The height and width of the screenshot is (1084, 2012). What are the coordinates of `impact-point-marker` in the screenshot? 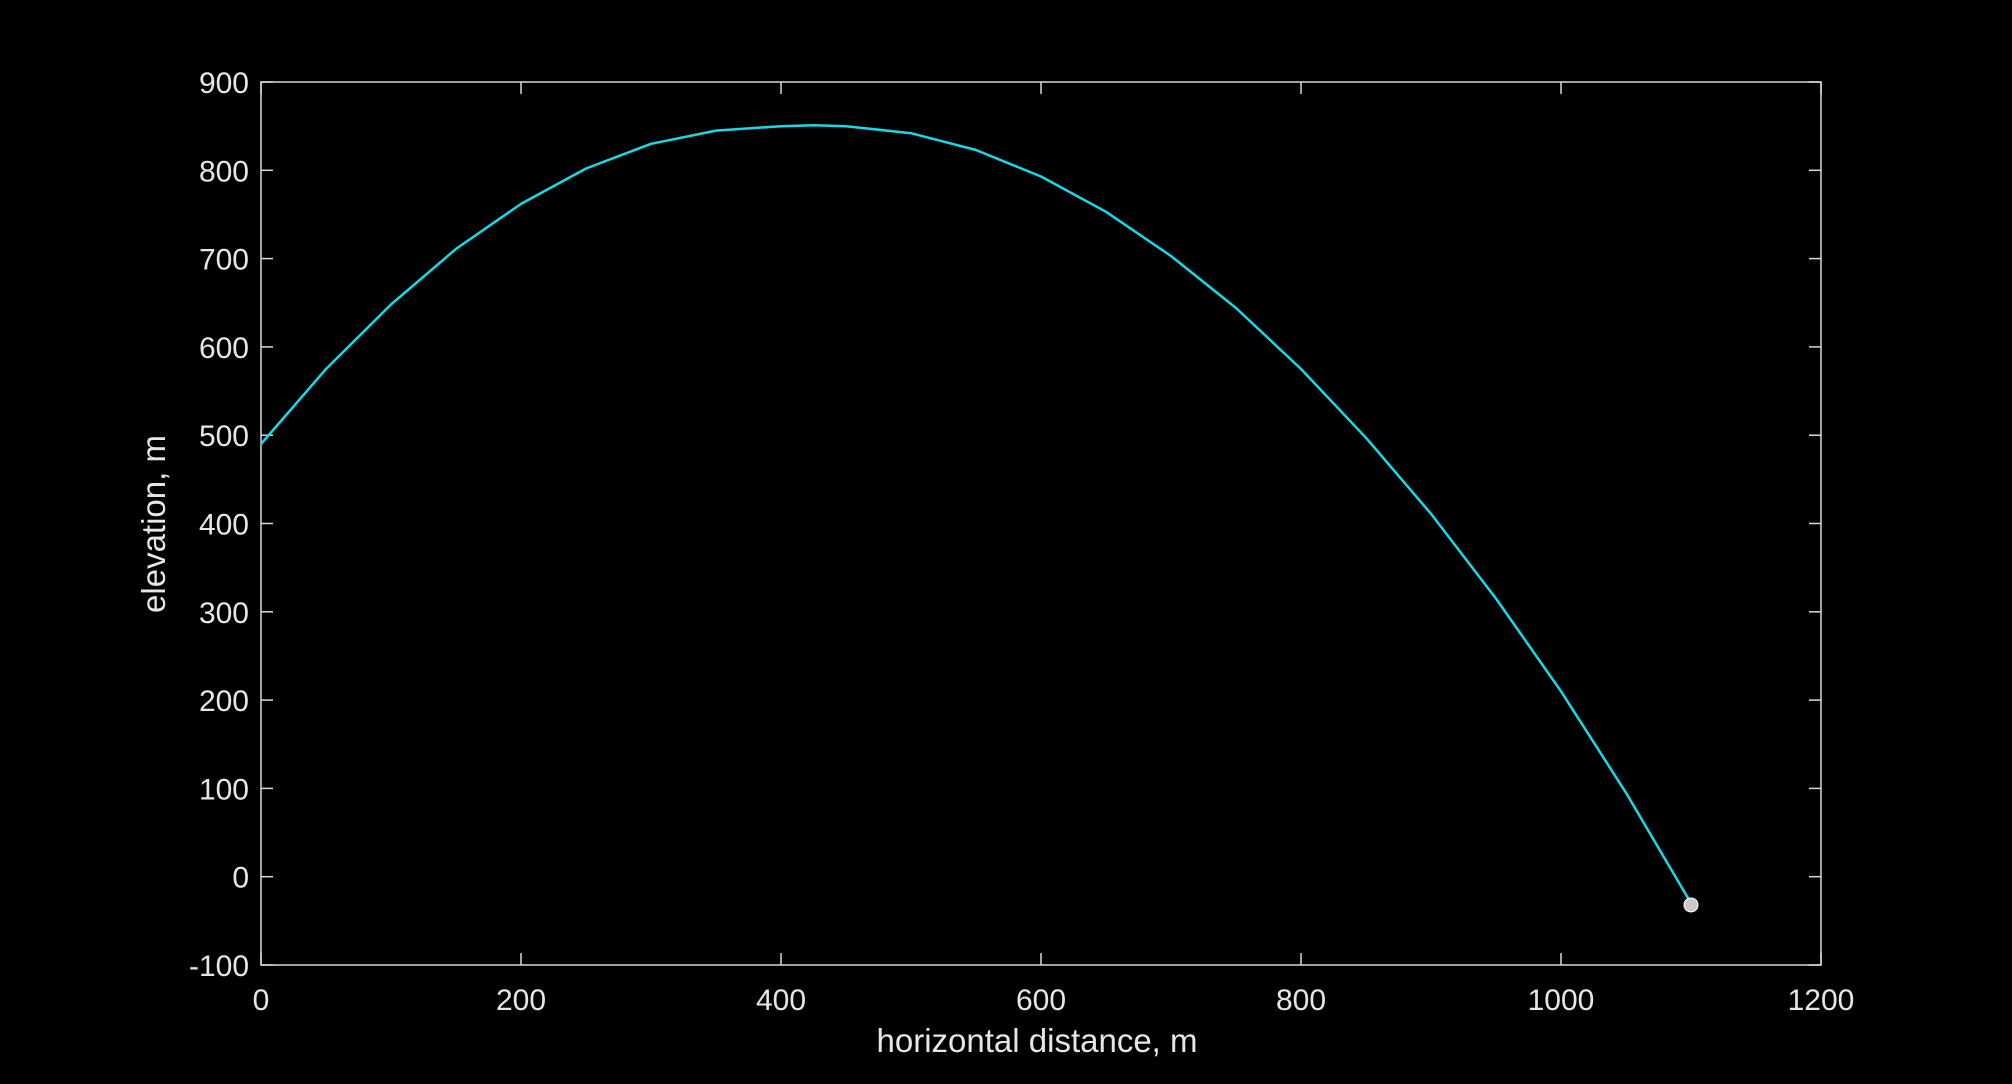 It's located at (1691, 905).